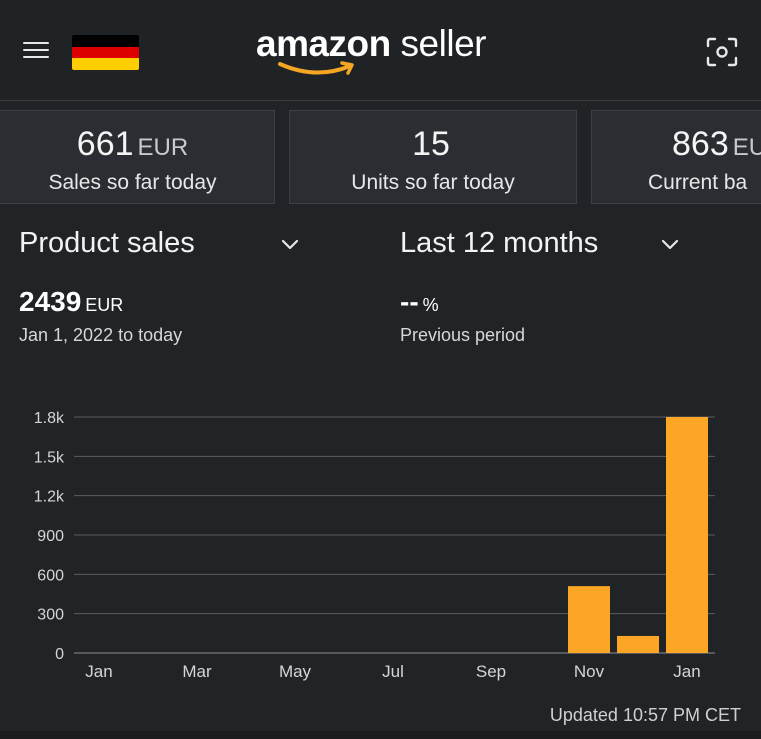  What do you see at coordinates (49, 418) in the screenshot?
I see `y-tick-label: 1.8k` at bounding box center [49, 418].